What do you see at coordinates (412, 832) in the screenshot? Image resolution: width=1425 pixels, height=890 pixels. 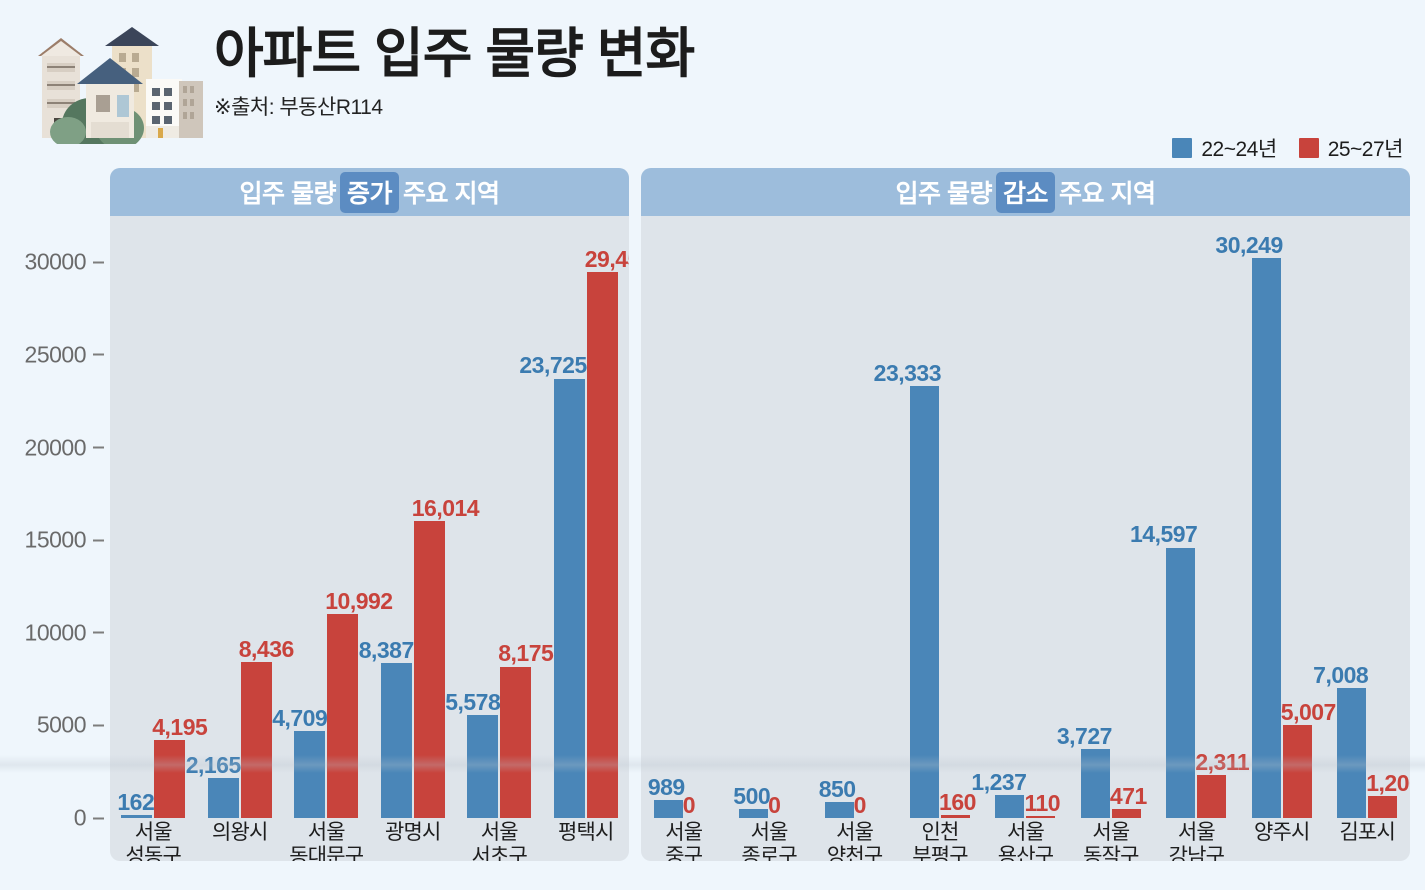 I see `x-axis-label-line: 광명시` at bounding box center [412, 832].